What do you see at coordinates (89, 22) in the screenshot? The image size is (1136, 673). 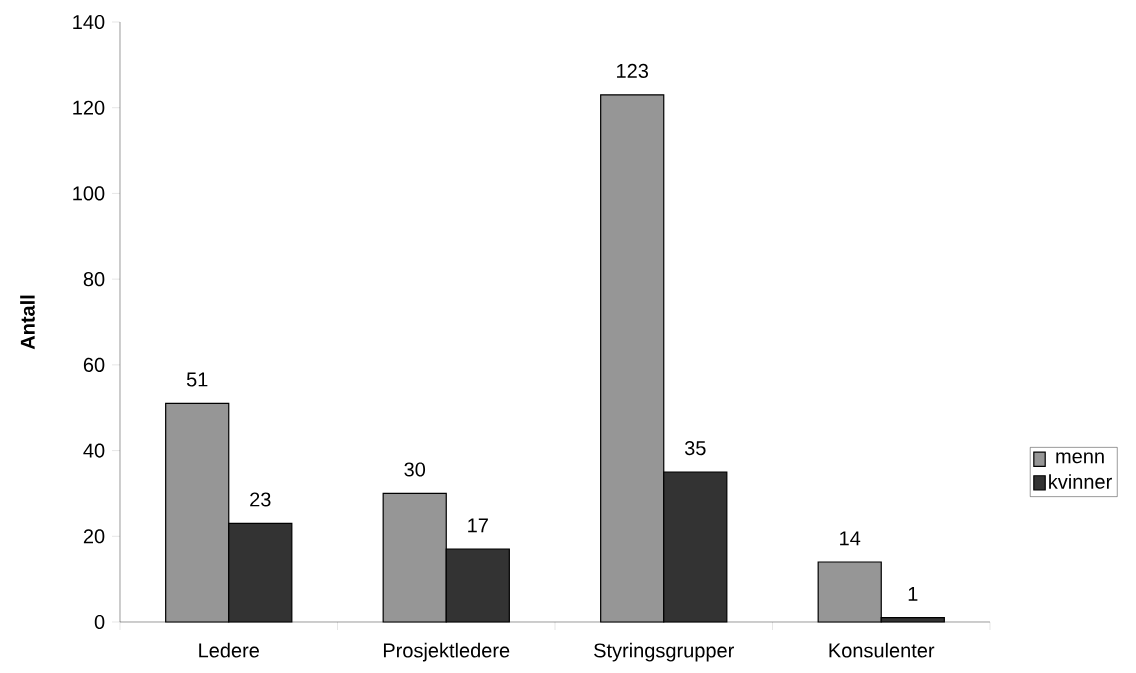 I see `y-tick-label: 140` at bounding box center [89, 22].